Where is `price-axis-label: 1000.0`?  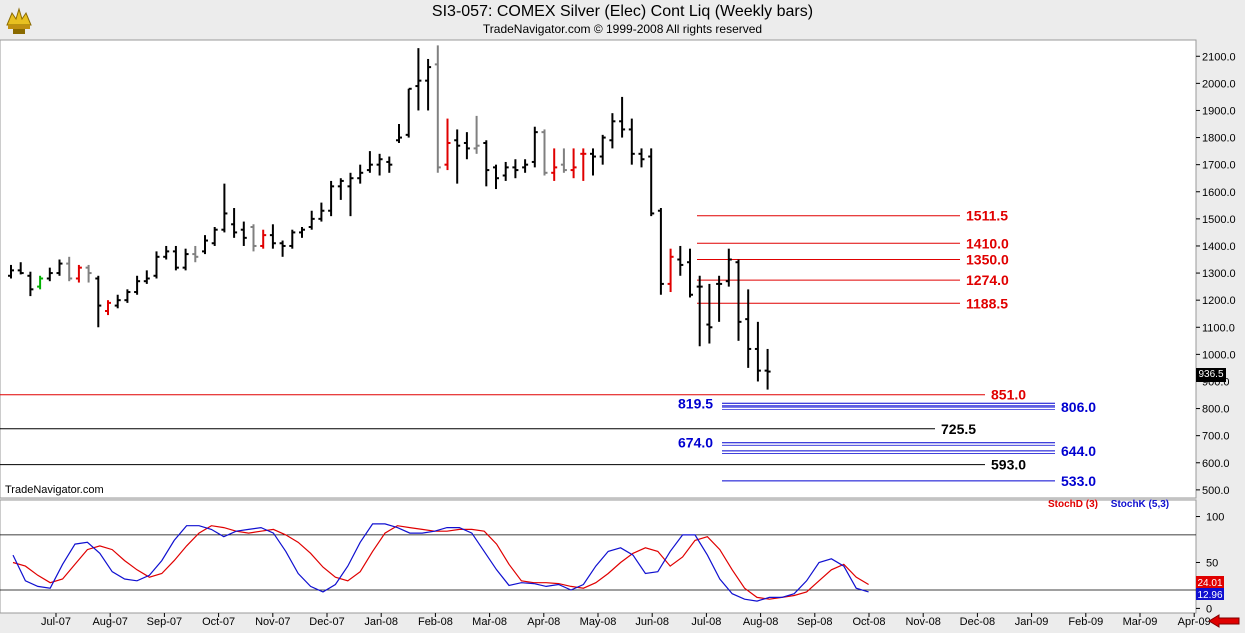 price-axis-label: 1000.0 is located at coordinates (1219, 355).